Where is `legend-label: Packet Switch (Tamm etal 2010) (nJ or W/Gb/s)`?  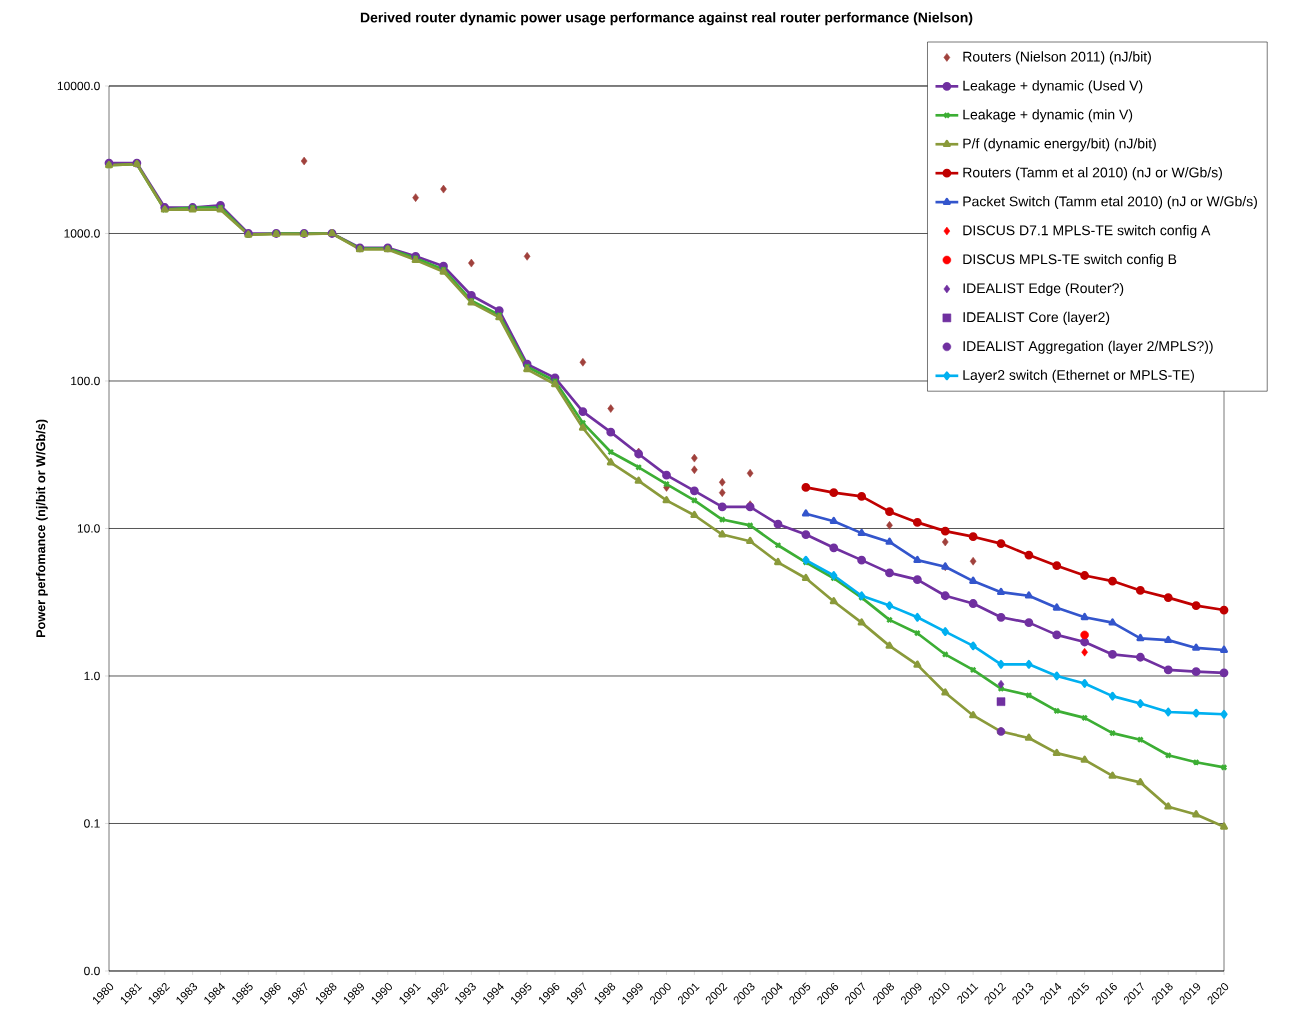
legend-label: Packet Switch (Tamm etal 2010) (nJ or W/Gb/s) is located at coordinates (1110, 203).